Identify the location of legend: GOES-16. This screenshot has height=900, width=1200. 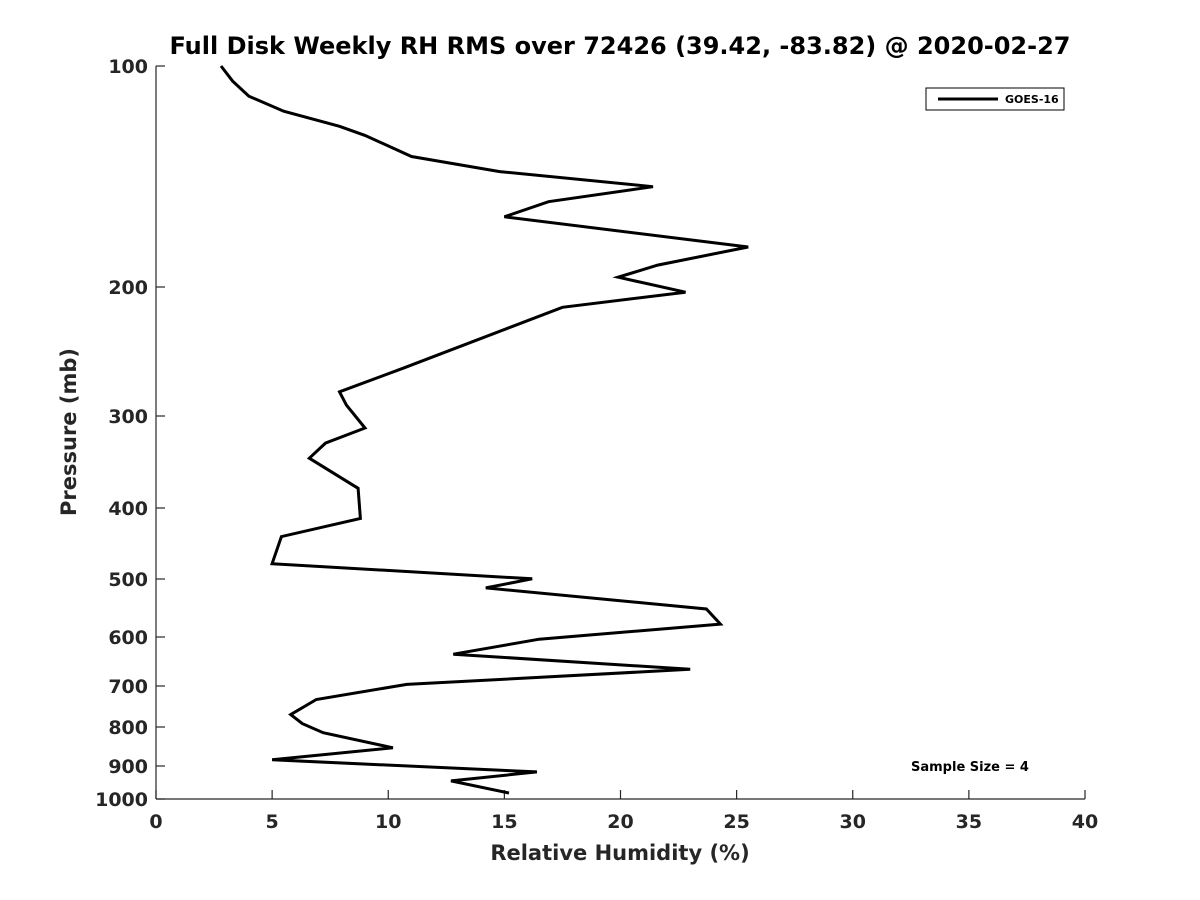
(995, 99).